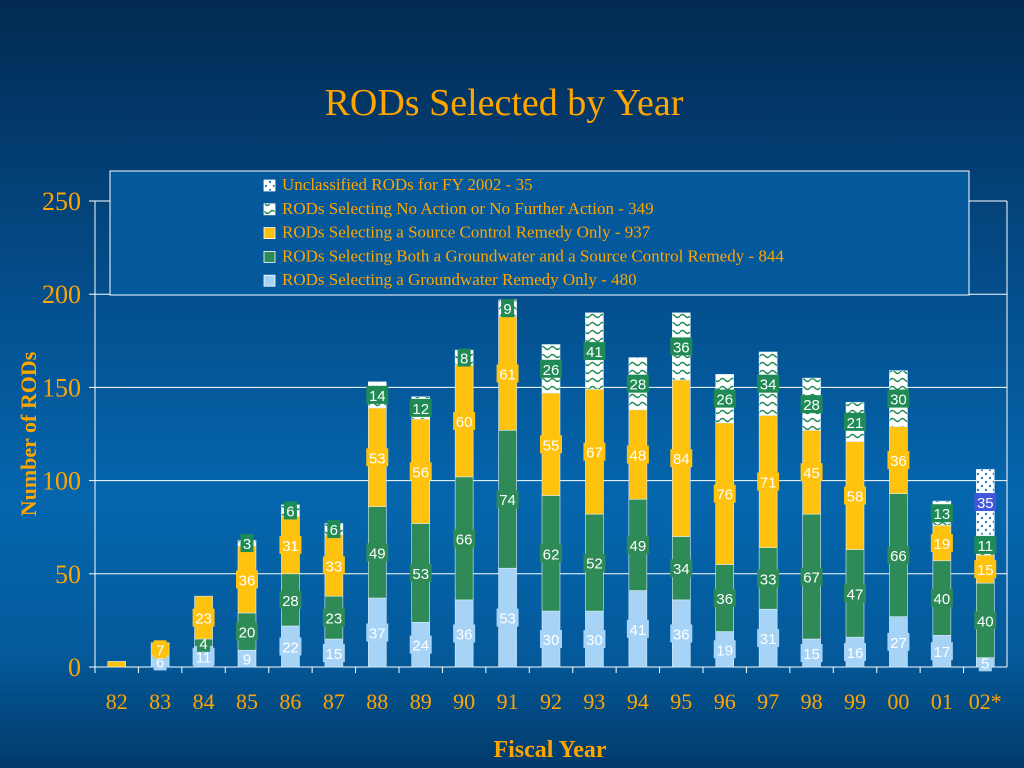 Image resolution: width=1024 pixels, height=768 pixels. Describe the element at coordinates (985, 546) in the screenshot. I see `data-label-nfa: 11` at that location.